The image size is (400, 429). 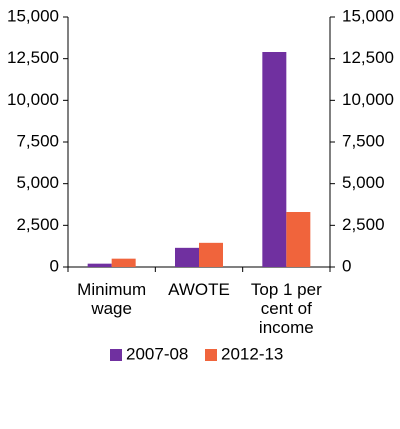 What do you see at coordinates (368, 57) in the screenshot?
I see `y2-tick-label: 12,500` at bounding box center [368, 57].